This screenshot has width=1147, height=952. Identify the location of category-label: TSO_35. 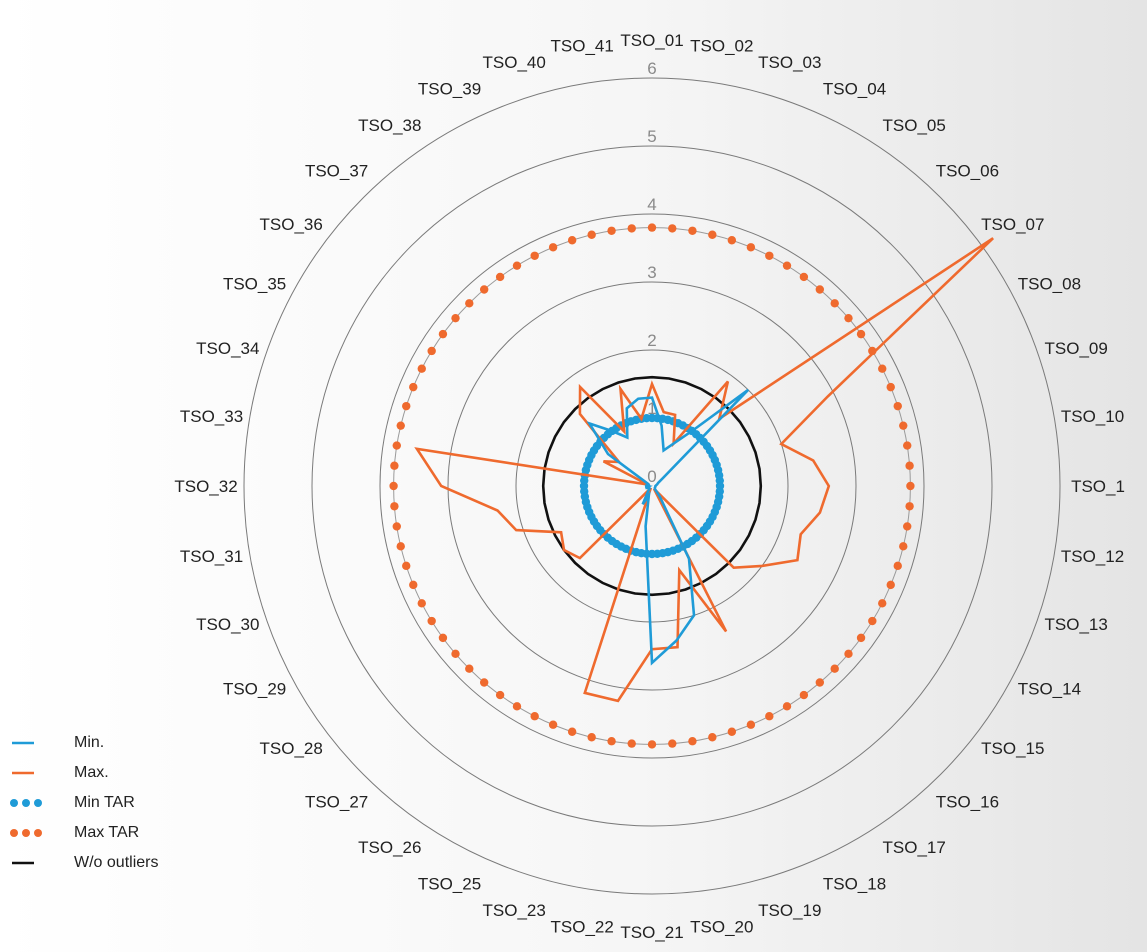
(254, 284).